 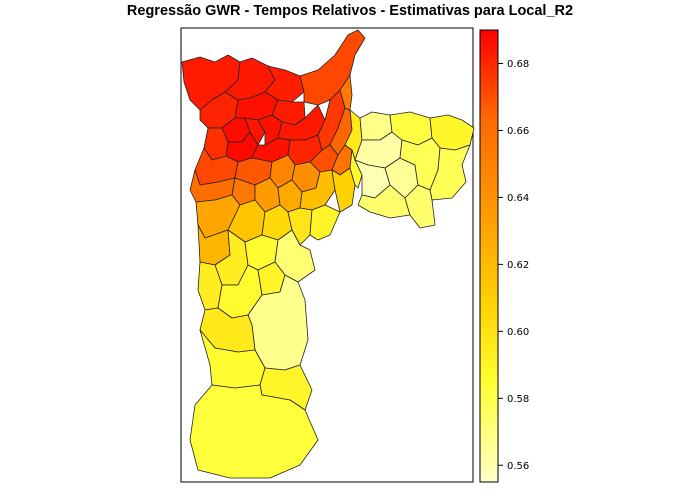 What do you see at coordinates (518, 332) in the screenshot?
I see `legend-tick-label: 0.60` at bounding box center [518, 332].